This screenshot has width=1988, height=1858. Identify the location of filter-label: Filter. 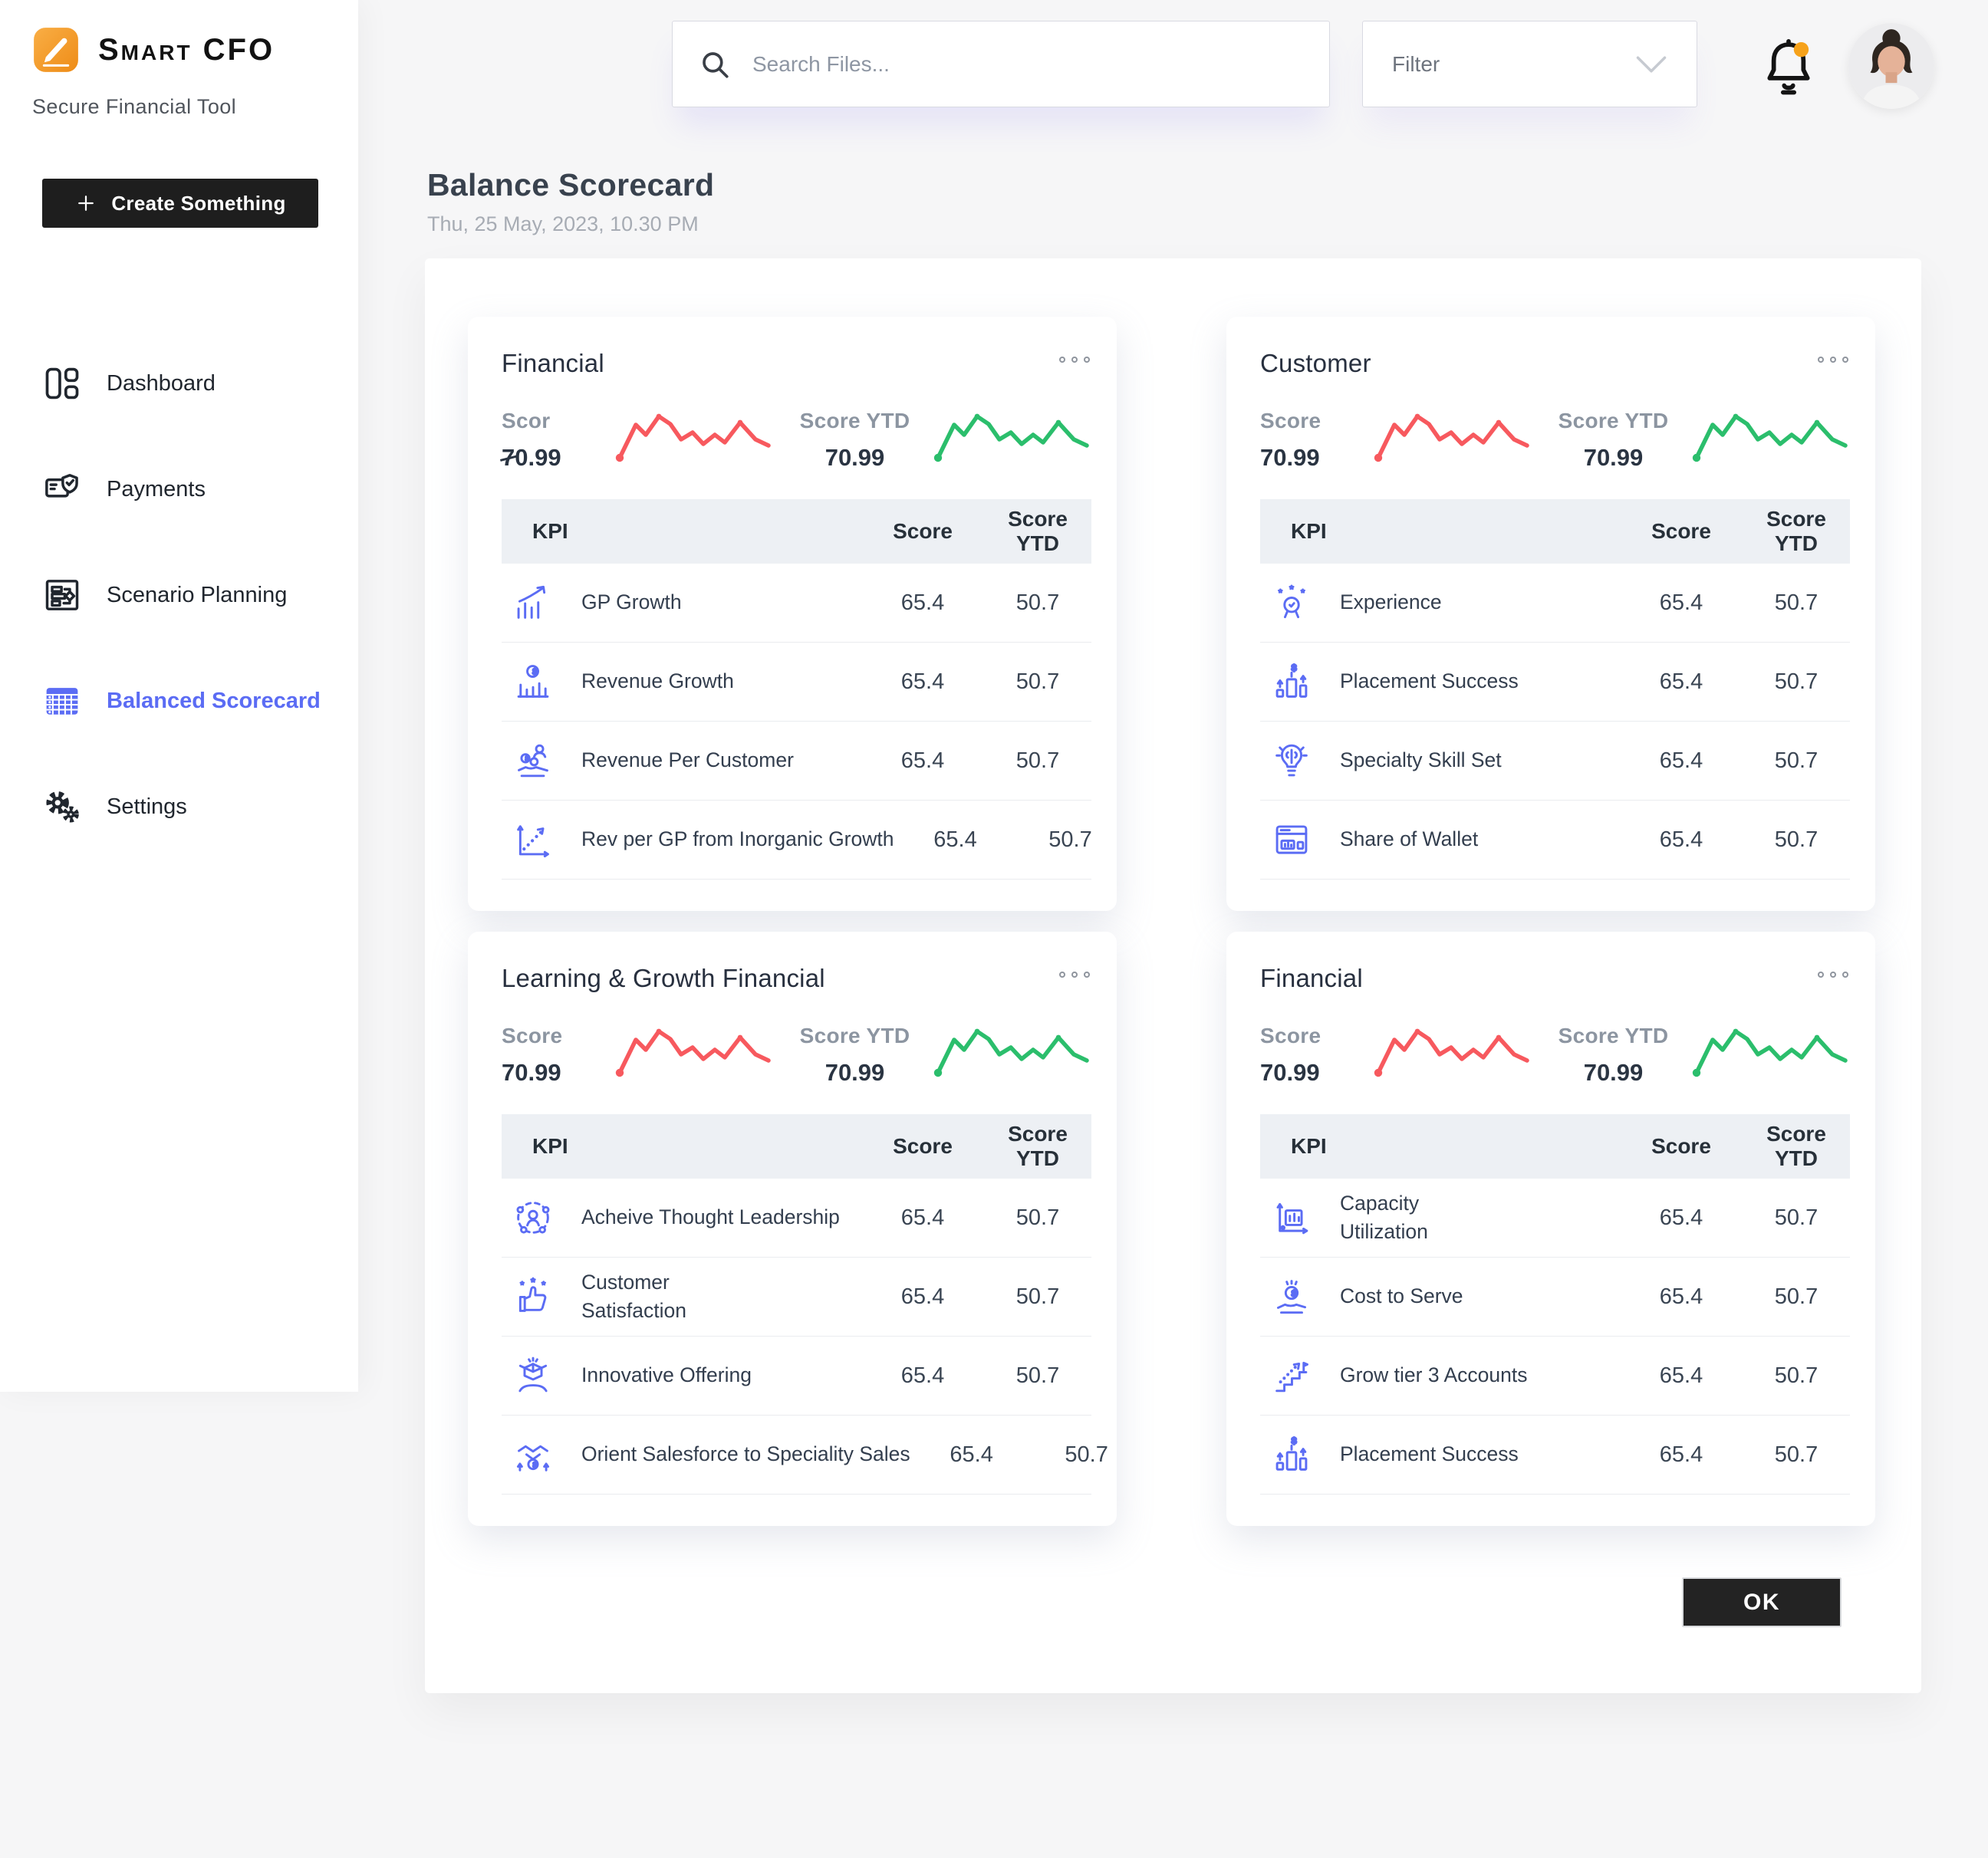
(1416, 63).